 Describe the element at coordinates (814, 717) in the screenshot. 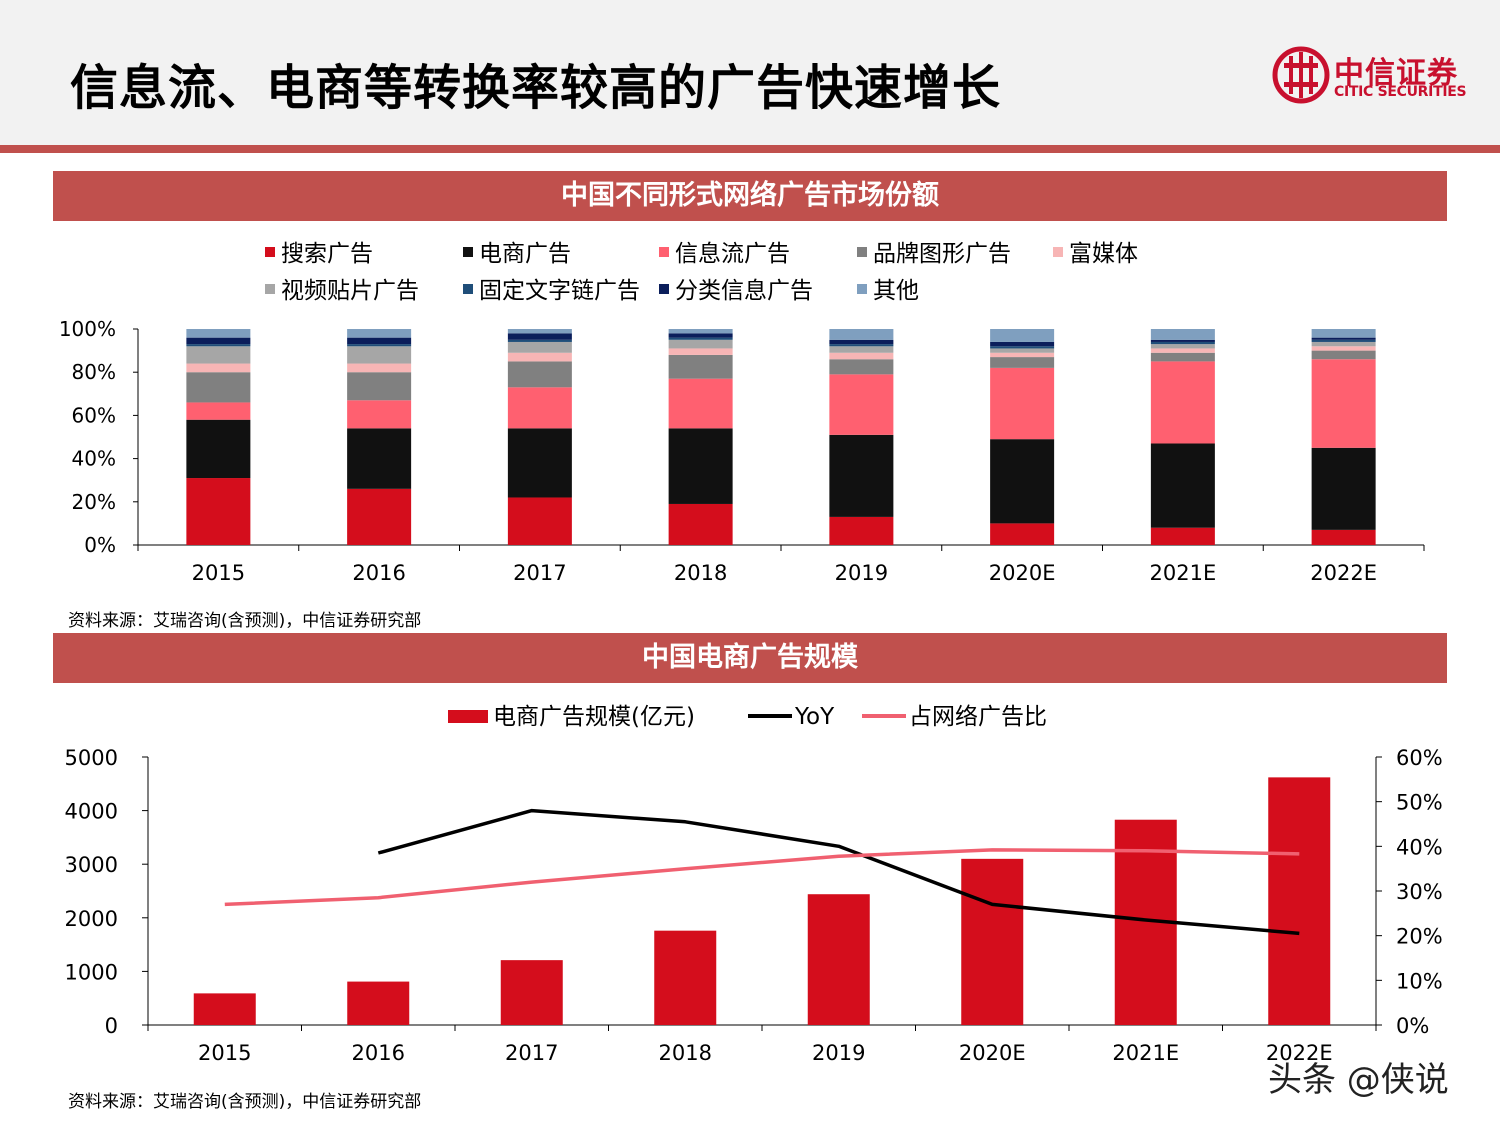

I see `legend-label-1: YoY` at that location.